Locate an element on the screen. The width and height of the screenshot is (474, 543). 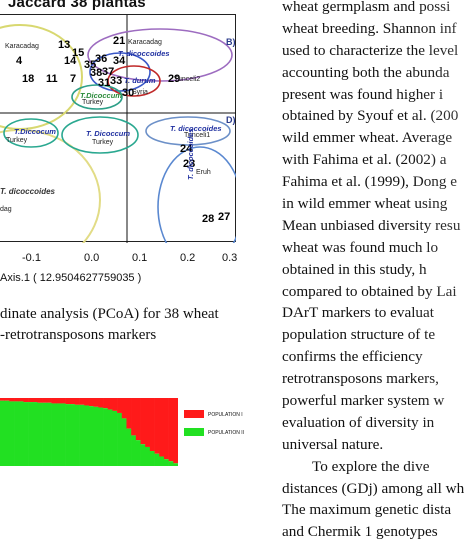
article-line: obtained by Syouf et al. (200 is located at coordinates (370, 116).